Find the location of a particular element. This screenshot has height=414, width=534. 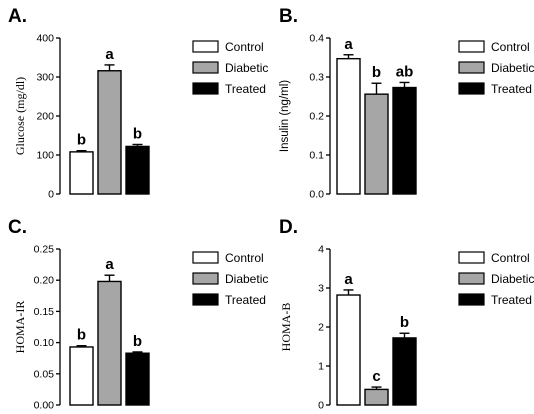

y-tick-label: 0.05 is located at coordinates (44, 374).